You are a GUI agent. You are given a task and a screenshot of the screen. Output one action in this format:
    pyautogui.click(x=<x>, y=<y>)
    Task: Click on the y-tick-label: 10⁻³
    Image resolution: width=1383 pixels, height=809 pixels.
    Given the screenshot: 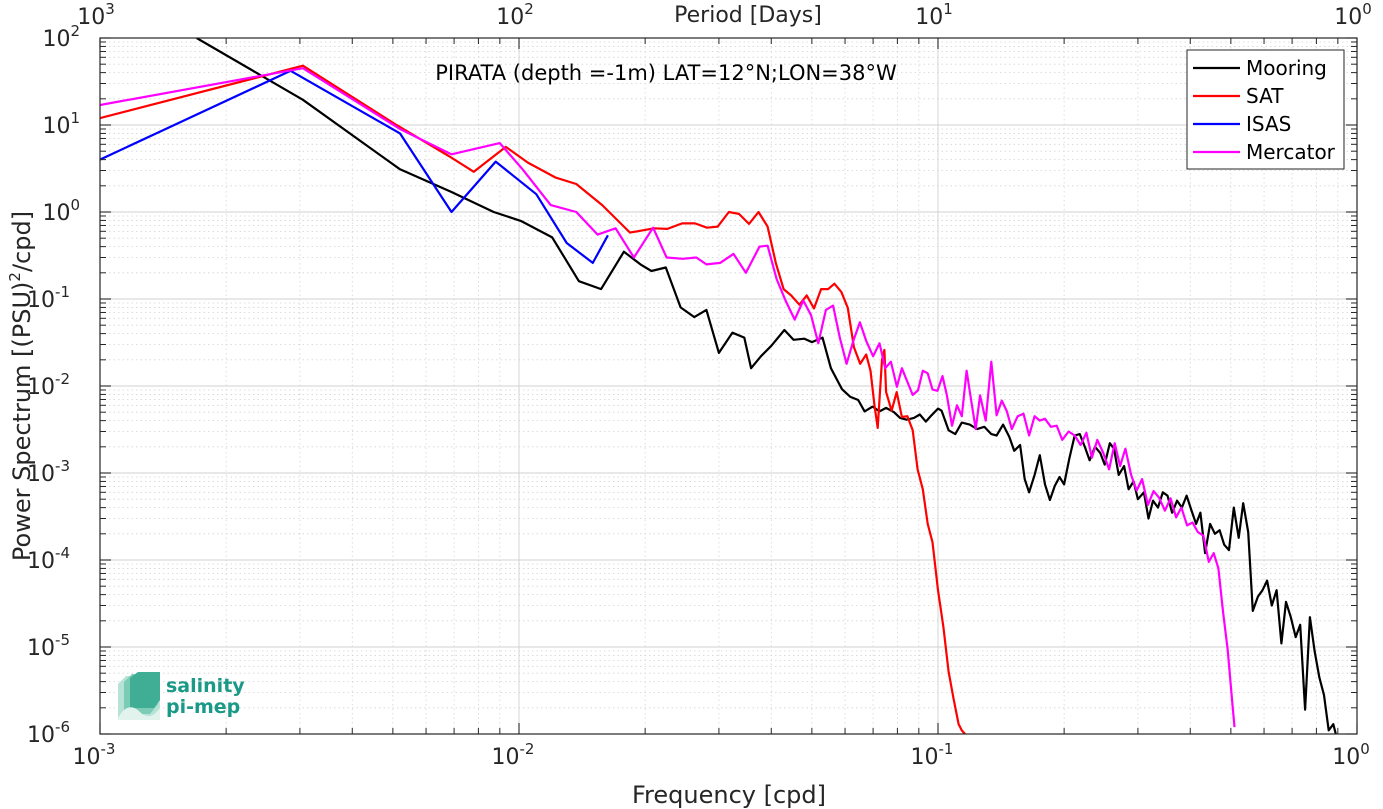 What is the action you would take?
    pyautogui.click(x=48, y=472)
    